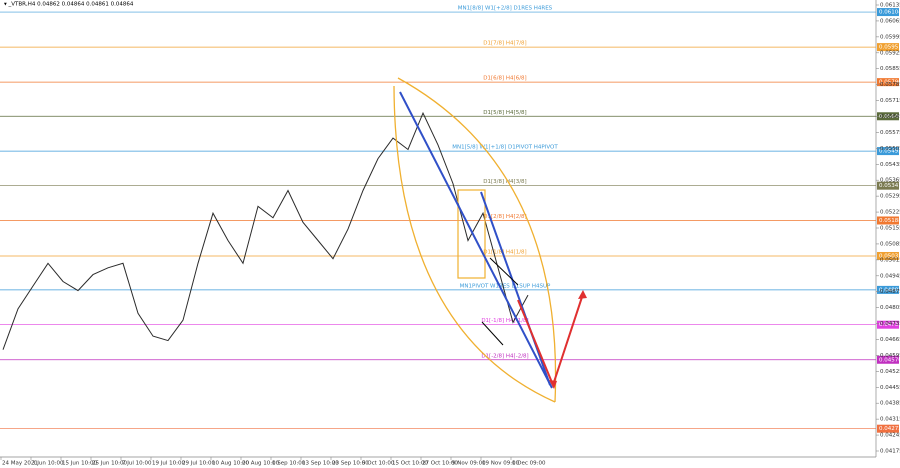 Image resolution: width=900 pixels, height=468 pixels. I want to click on x-tick-label: 5 Oct 10:00, so click(378, 464).